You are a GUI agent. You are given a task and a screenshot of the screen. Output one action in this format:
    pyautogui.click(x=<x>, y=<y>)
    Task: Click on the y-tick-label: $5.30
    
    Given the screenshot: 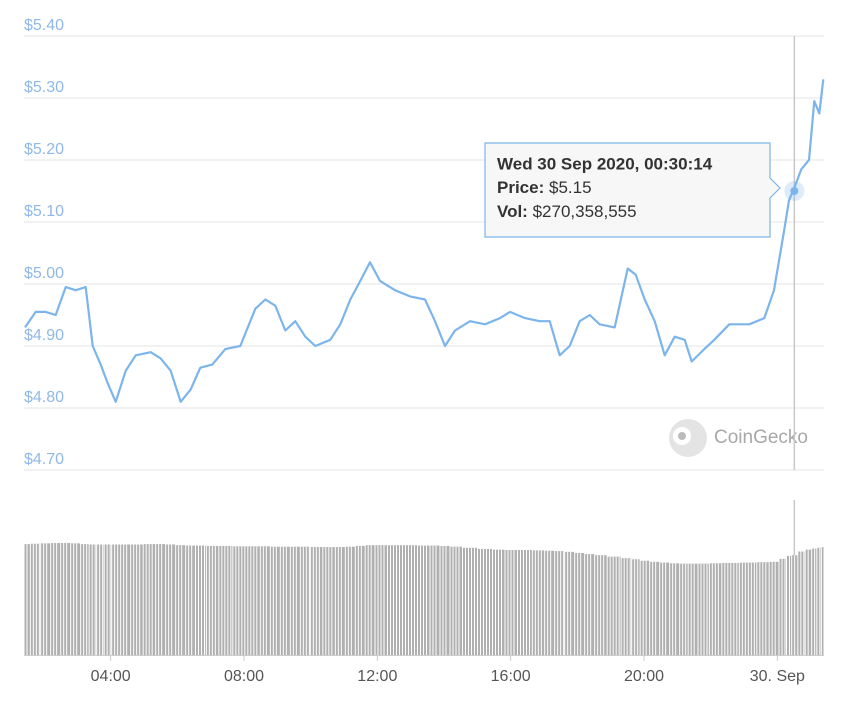 What is the action you would take?
    pyautogui.click(x=44, y=87)
    